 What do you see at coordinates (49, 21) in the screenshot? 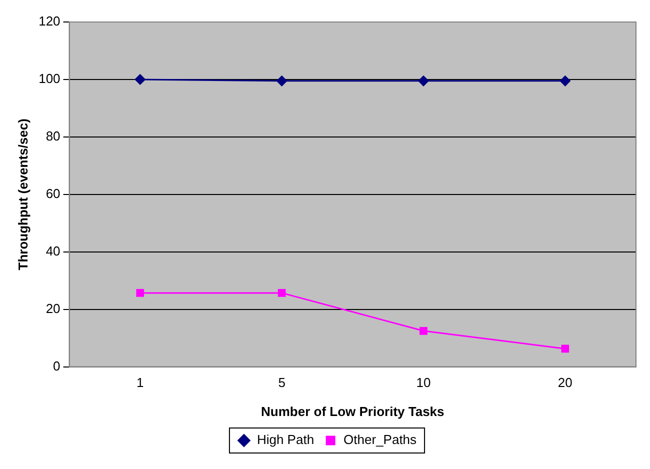
I see `y-tick-label: 120` at bounding box center [49, 21].